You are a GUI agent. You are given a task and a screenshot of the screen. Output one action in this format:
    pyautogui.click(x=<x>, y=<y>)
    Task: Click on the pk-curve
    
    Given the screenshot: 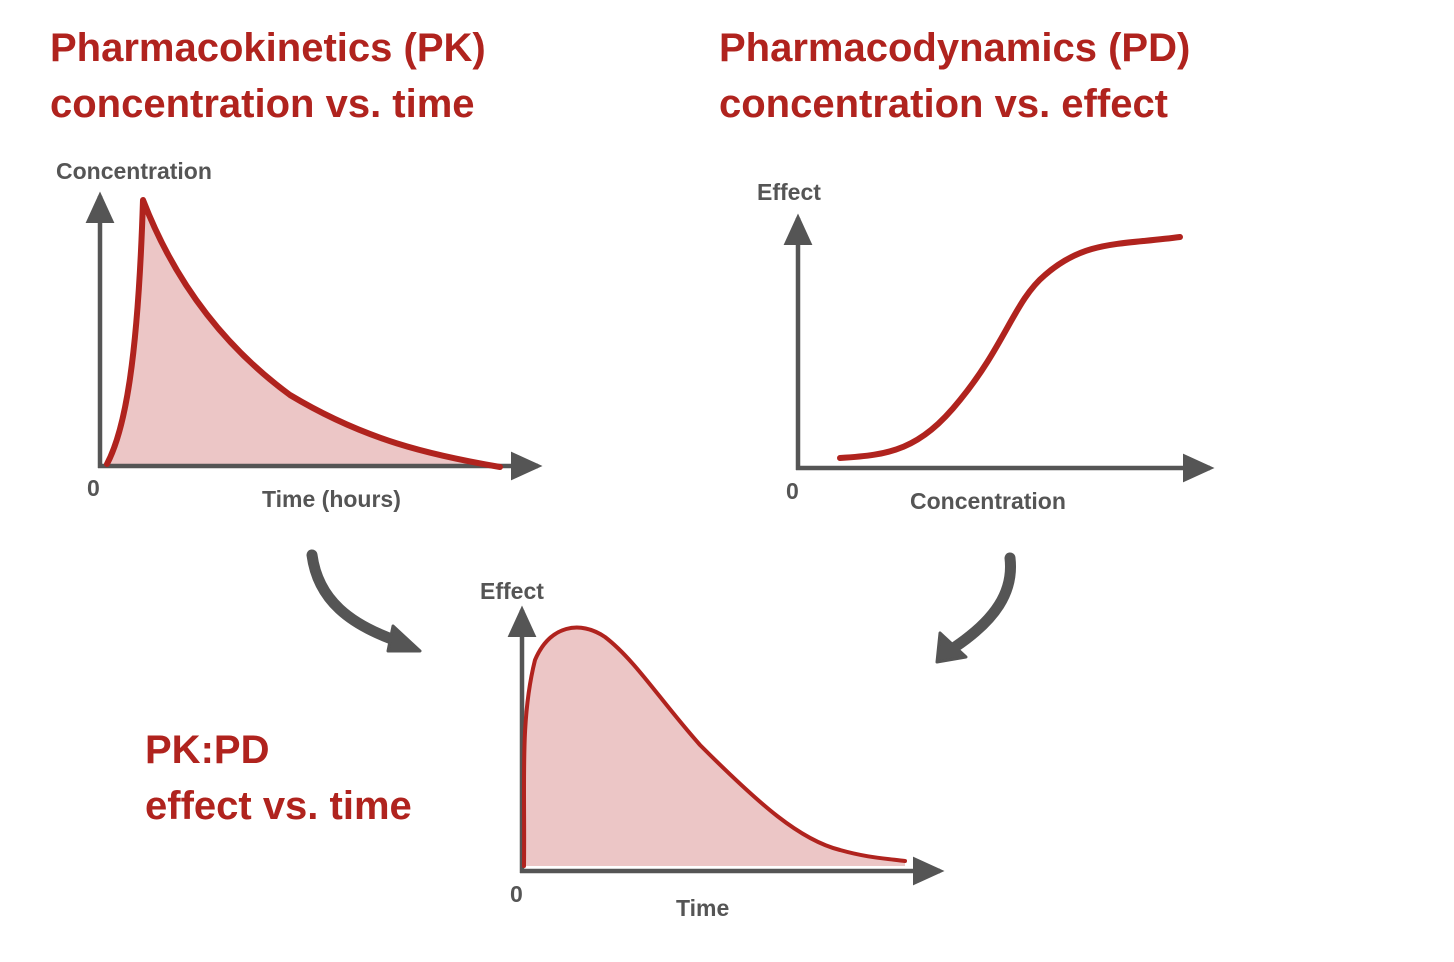 What is the action you would take?
    pyautogui.click(x=303, y=333)
    